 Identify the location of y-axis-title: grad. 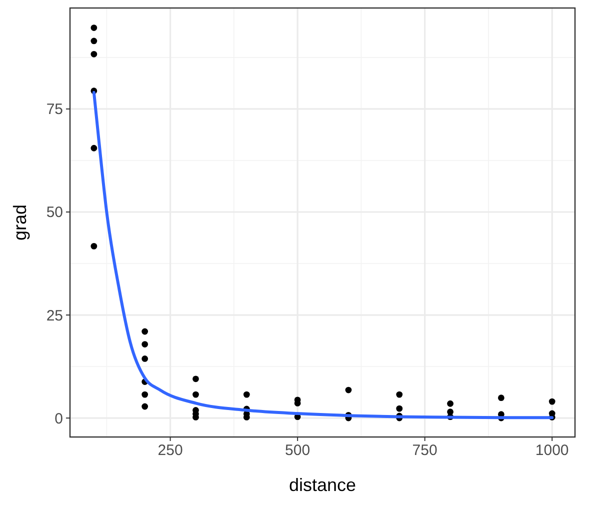
(20, 222).